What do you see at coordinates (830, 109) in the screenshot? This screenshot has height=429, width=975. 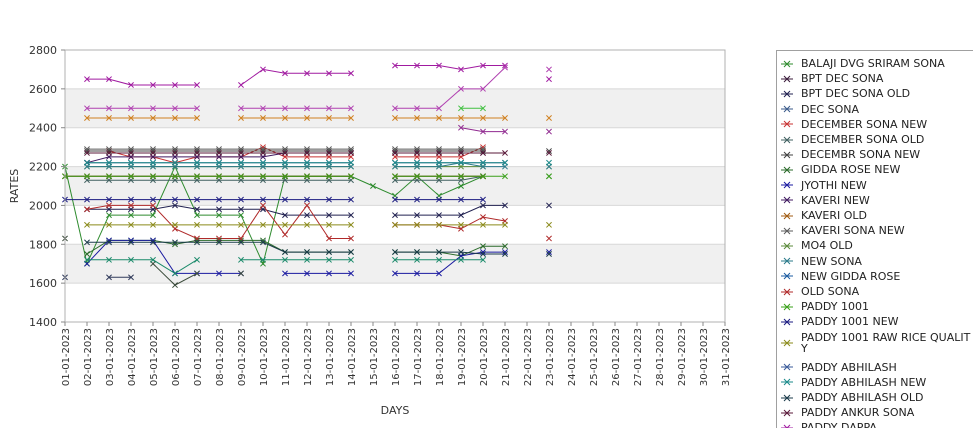 I see `legend-label: DEC SONA` at bounding box center [830, 109].